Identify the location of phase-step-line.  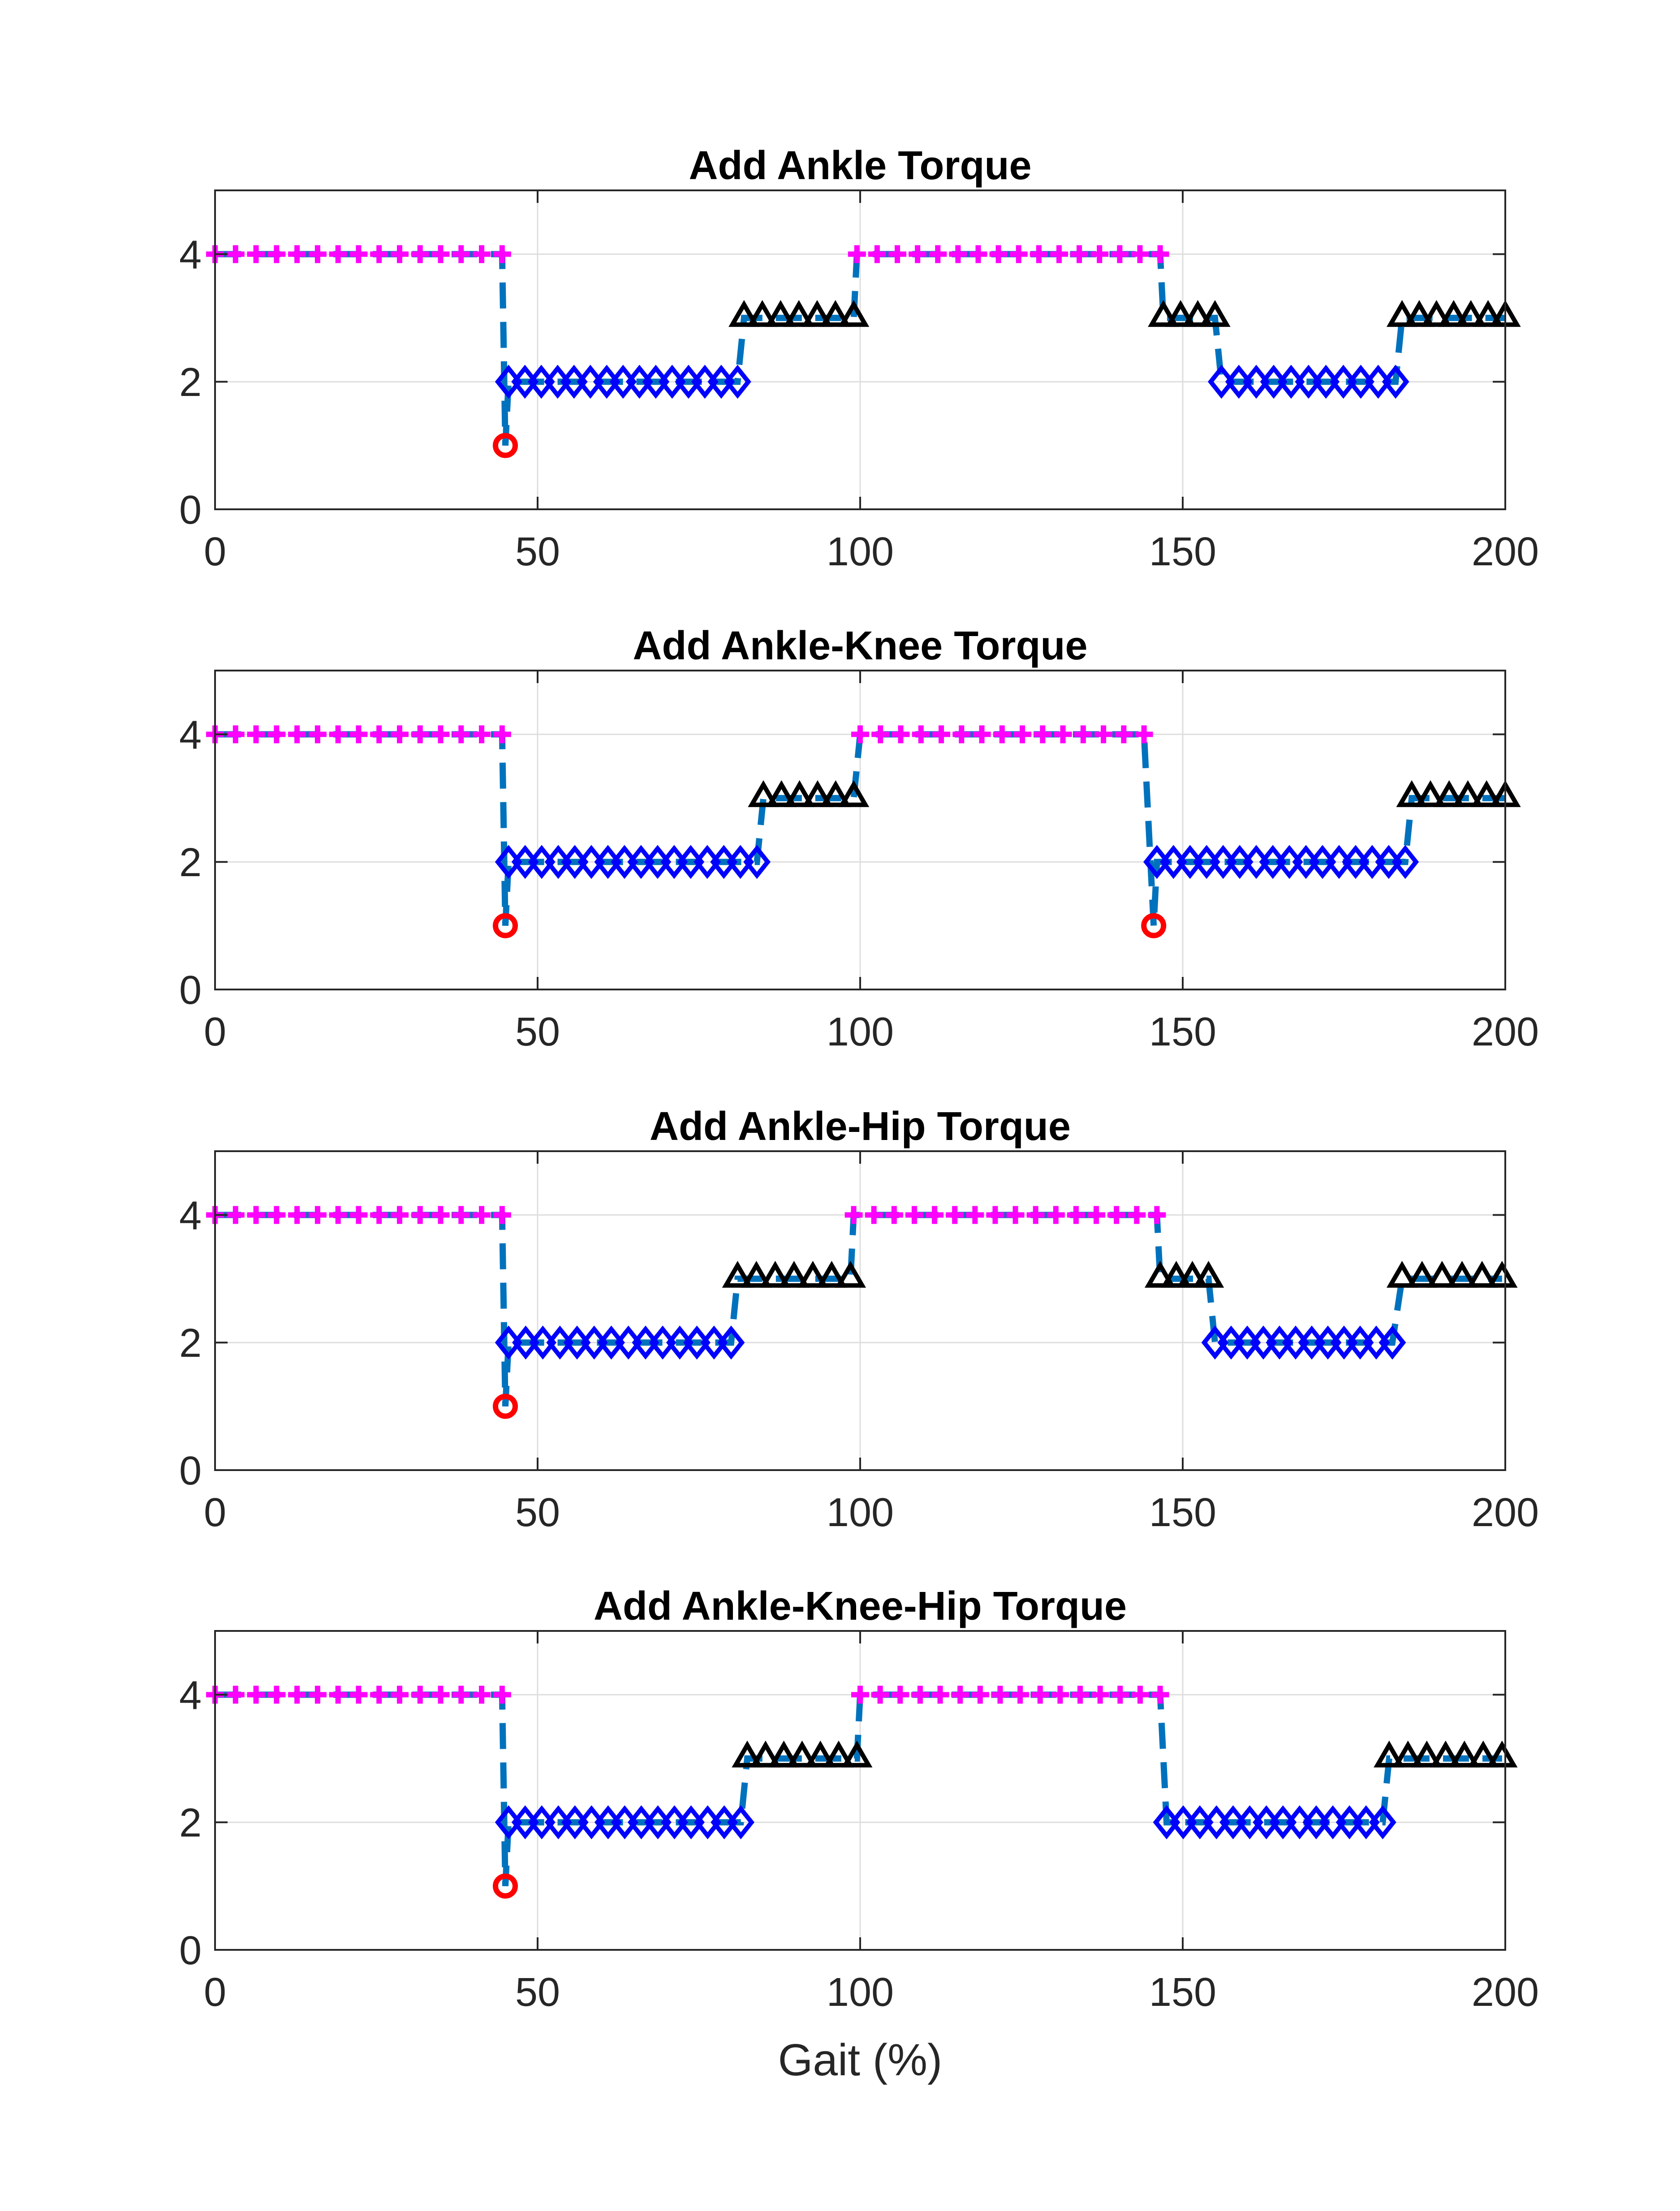
(858, 1788).